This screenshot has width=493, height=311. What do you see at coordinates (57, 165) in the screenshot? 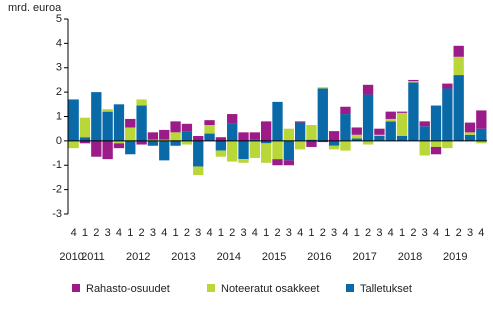
I see `y-tick-label: -1` at bounding box center [57, 165].